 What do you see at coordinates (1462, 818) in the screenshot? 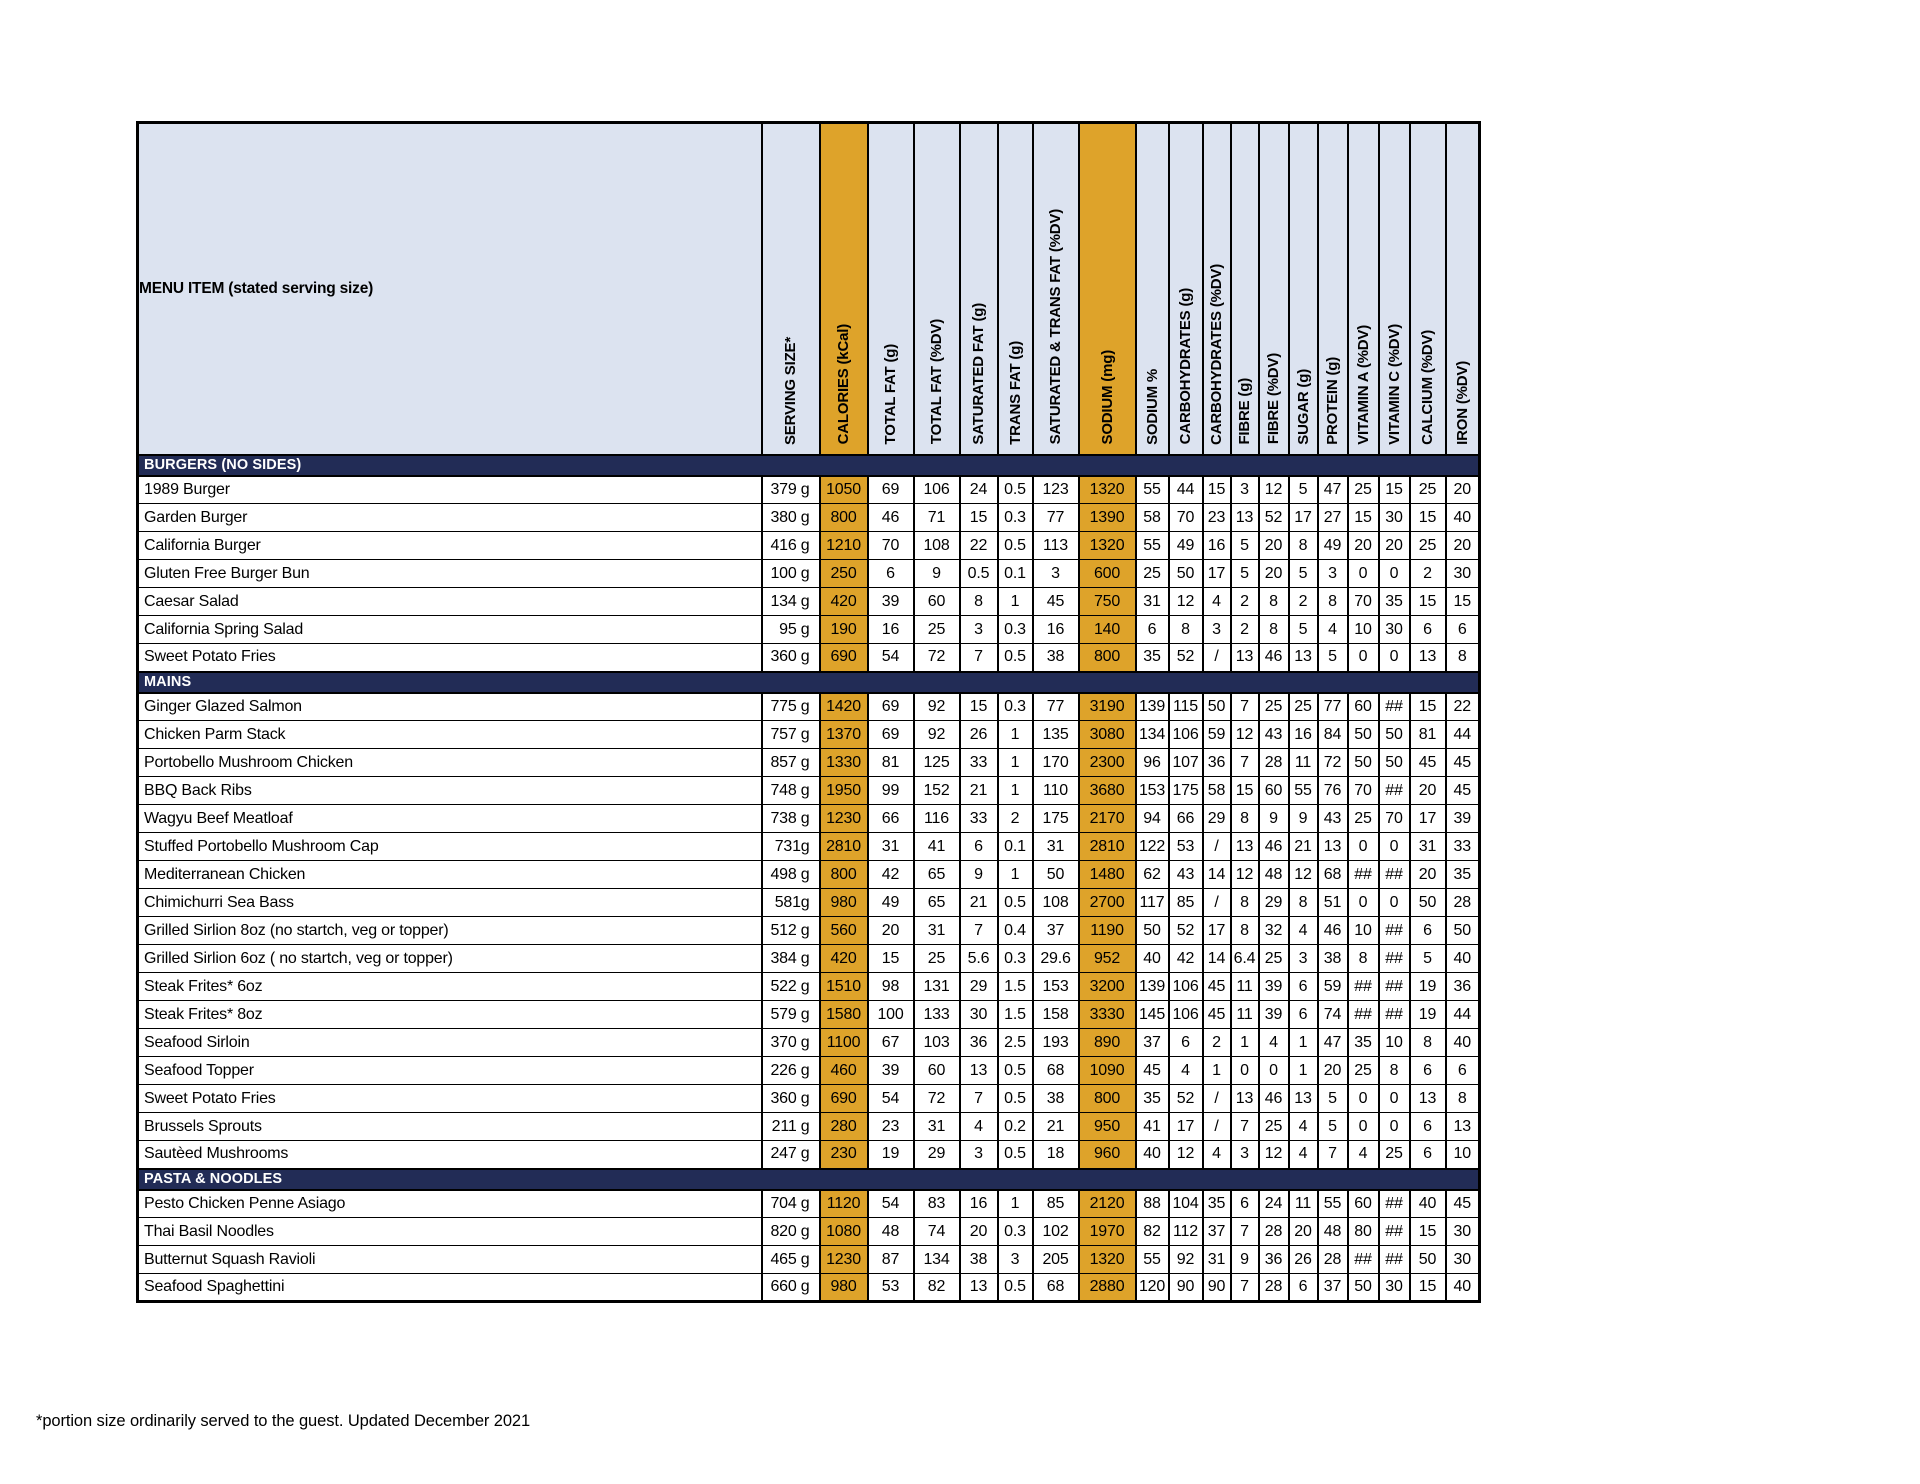
I see `cell-iron-dv: 39` at bounding box center [1462, 818].